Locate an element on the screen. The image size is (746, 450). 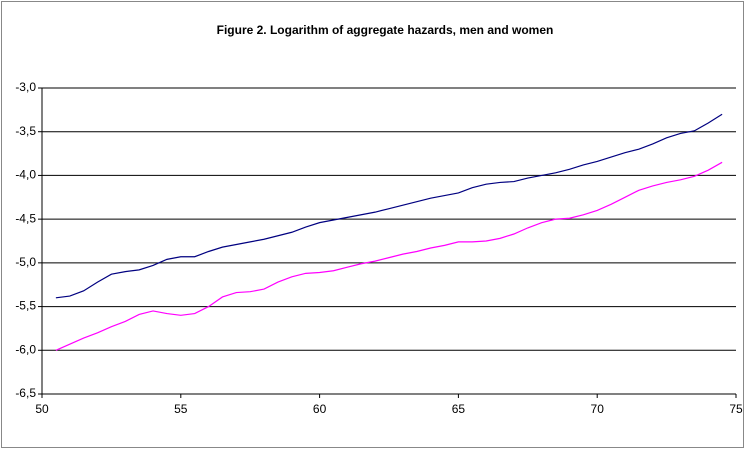
x-tick-label: 70 is located at coordinates (598, 409).